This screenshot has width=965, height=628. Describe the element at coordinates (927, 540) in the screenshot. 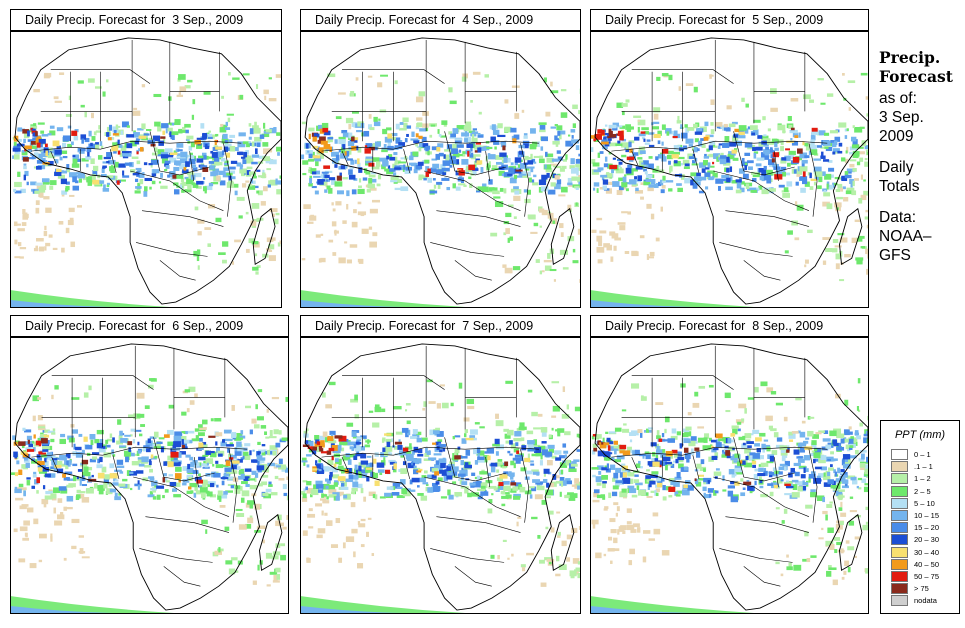

I see `legend-label: 20 – 30` at that location.